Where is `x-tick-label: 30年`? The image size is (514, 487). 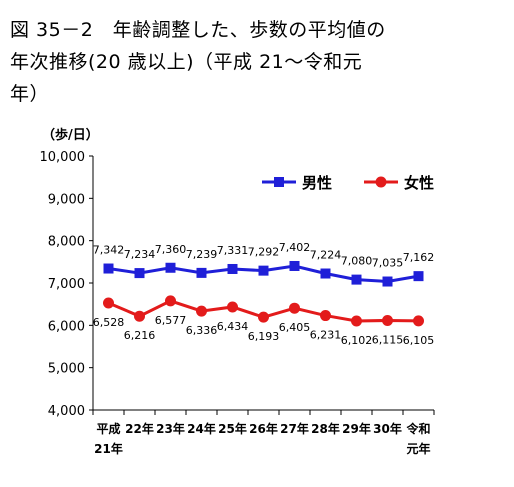
x-tick-label: 30年 is located at coordinates (387, 428).